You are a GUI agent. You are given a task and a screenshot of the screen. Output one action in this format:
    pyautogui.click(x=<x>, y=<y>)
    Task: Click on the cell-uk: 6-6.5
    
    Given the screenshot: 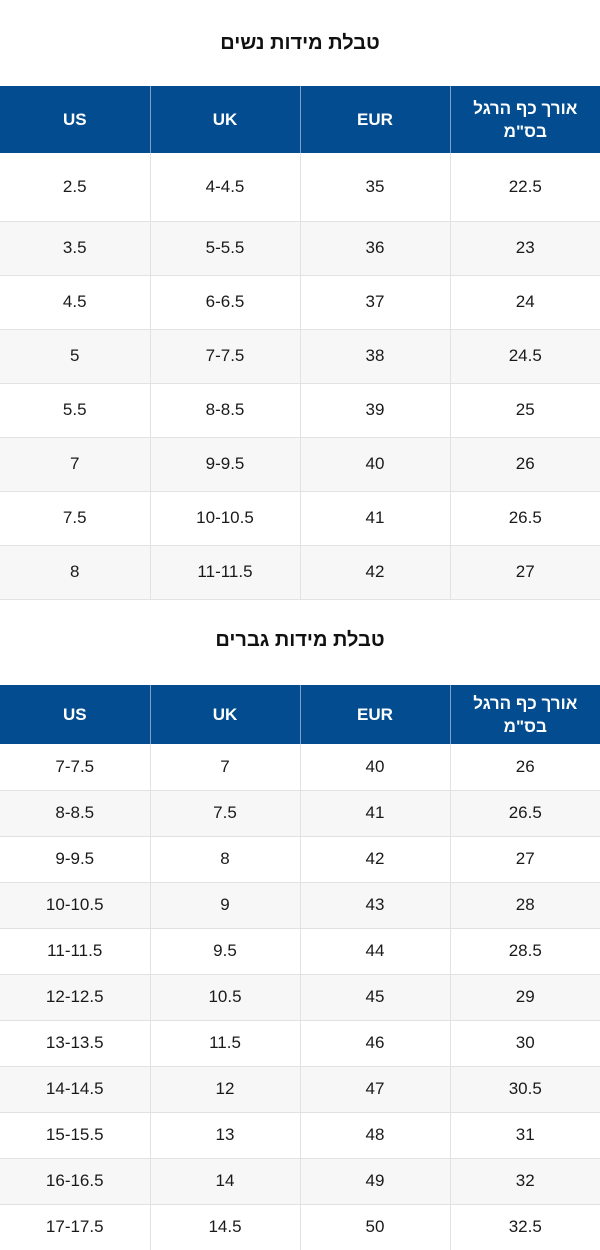 What is the action you would take?
    pyautogui.click(x=225, y=302)
    